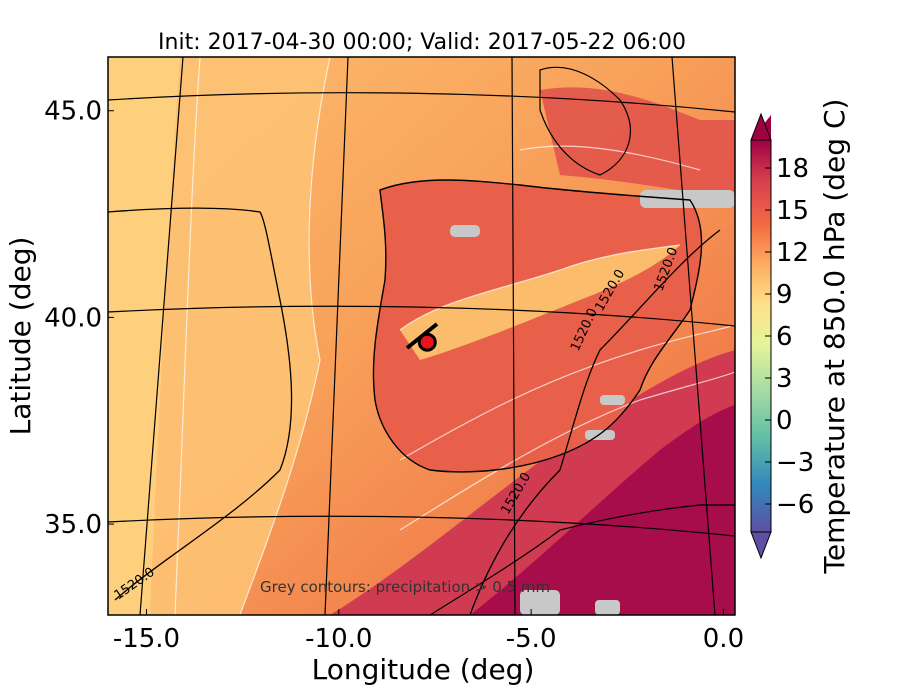  What do you see at coordinates (428, 631) in the screenshot?
I see `x-ticks: -15.0 -10.0 -5.0 0.0` at bounding box center [428, 631].